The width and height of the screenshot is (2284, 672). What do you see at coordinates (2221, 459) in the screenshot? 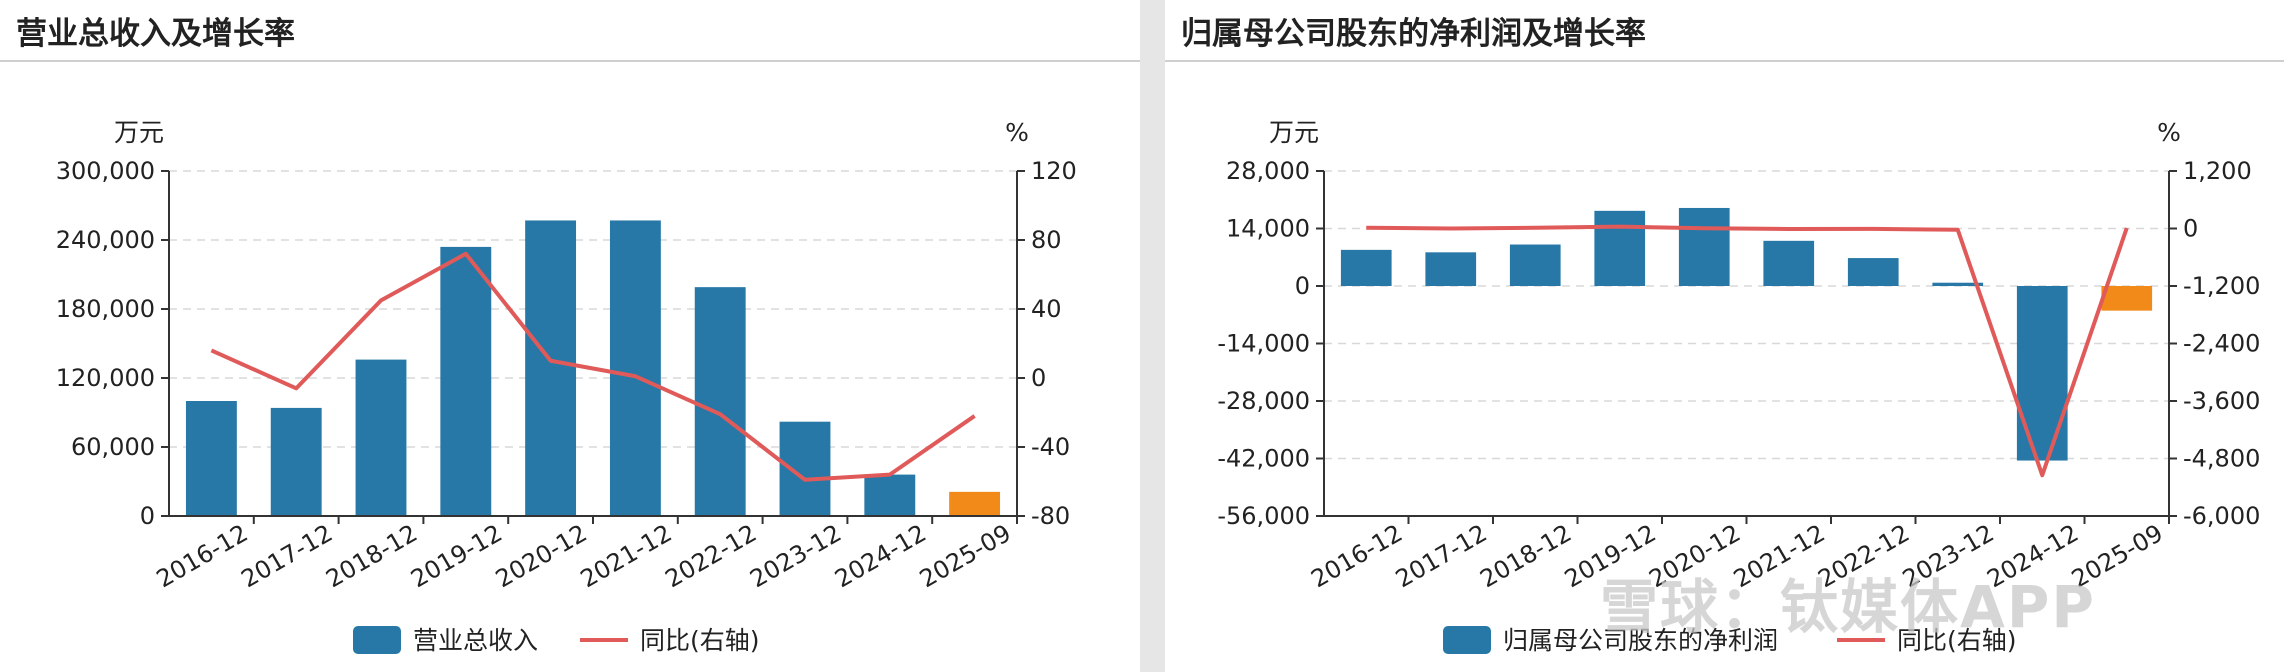
I see `y-right-tick-label: -4,800` at bounding box center [2221, 459].